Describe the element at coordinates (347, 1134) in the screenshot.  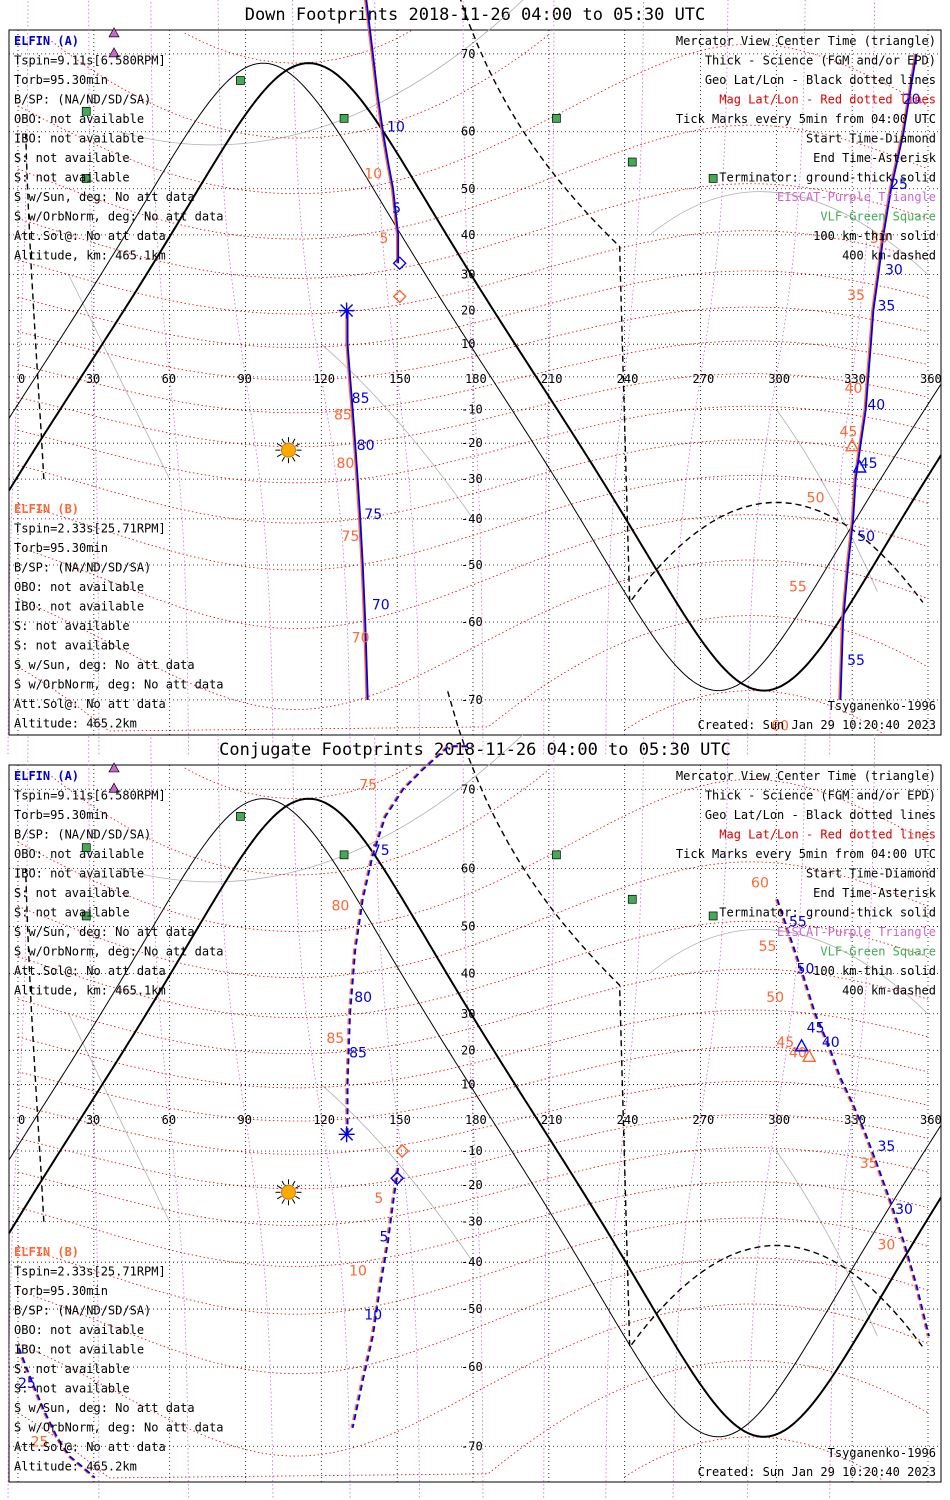
I see `asterisk-stroke` at that location.